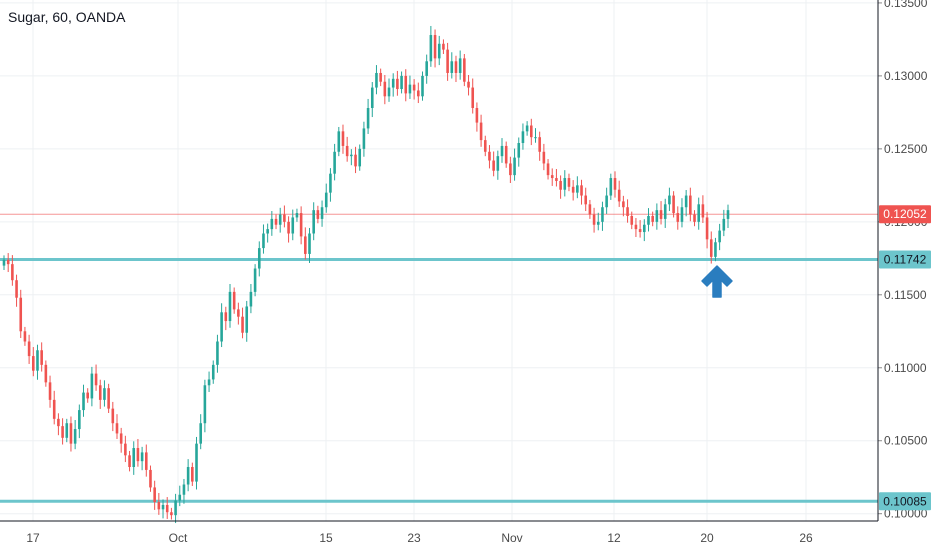  Describe the element at coordinates (33, 538) in the screenshot. I see `x-tick-label: 17` at that location.